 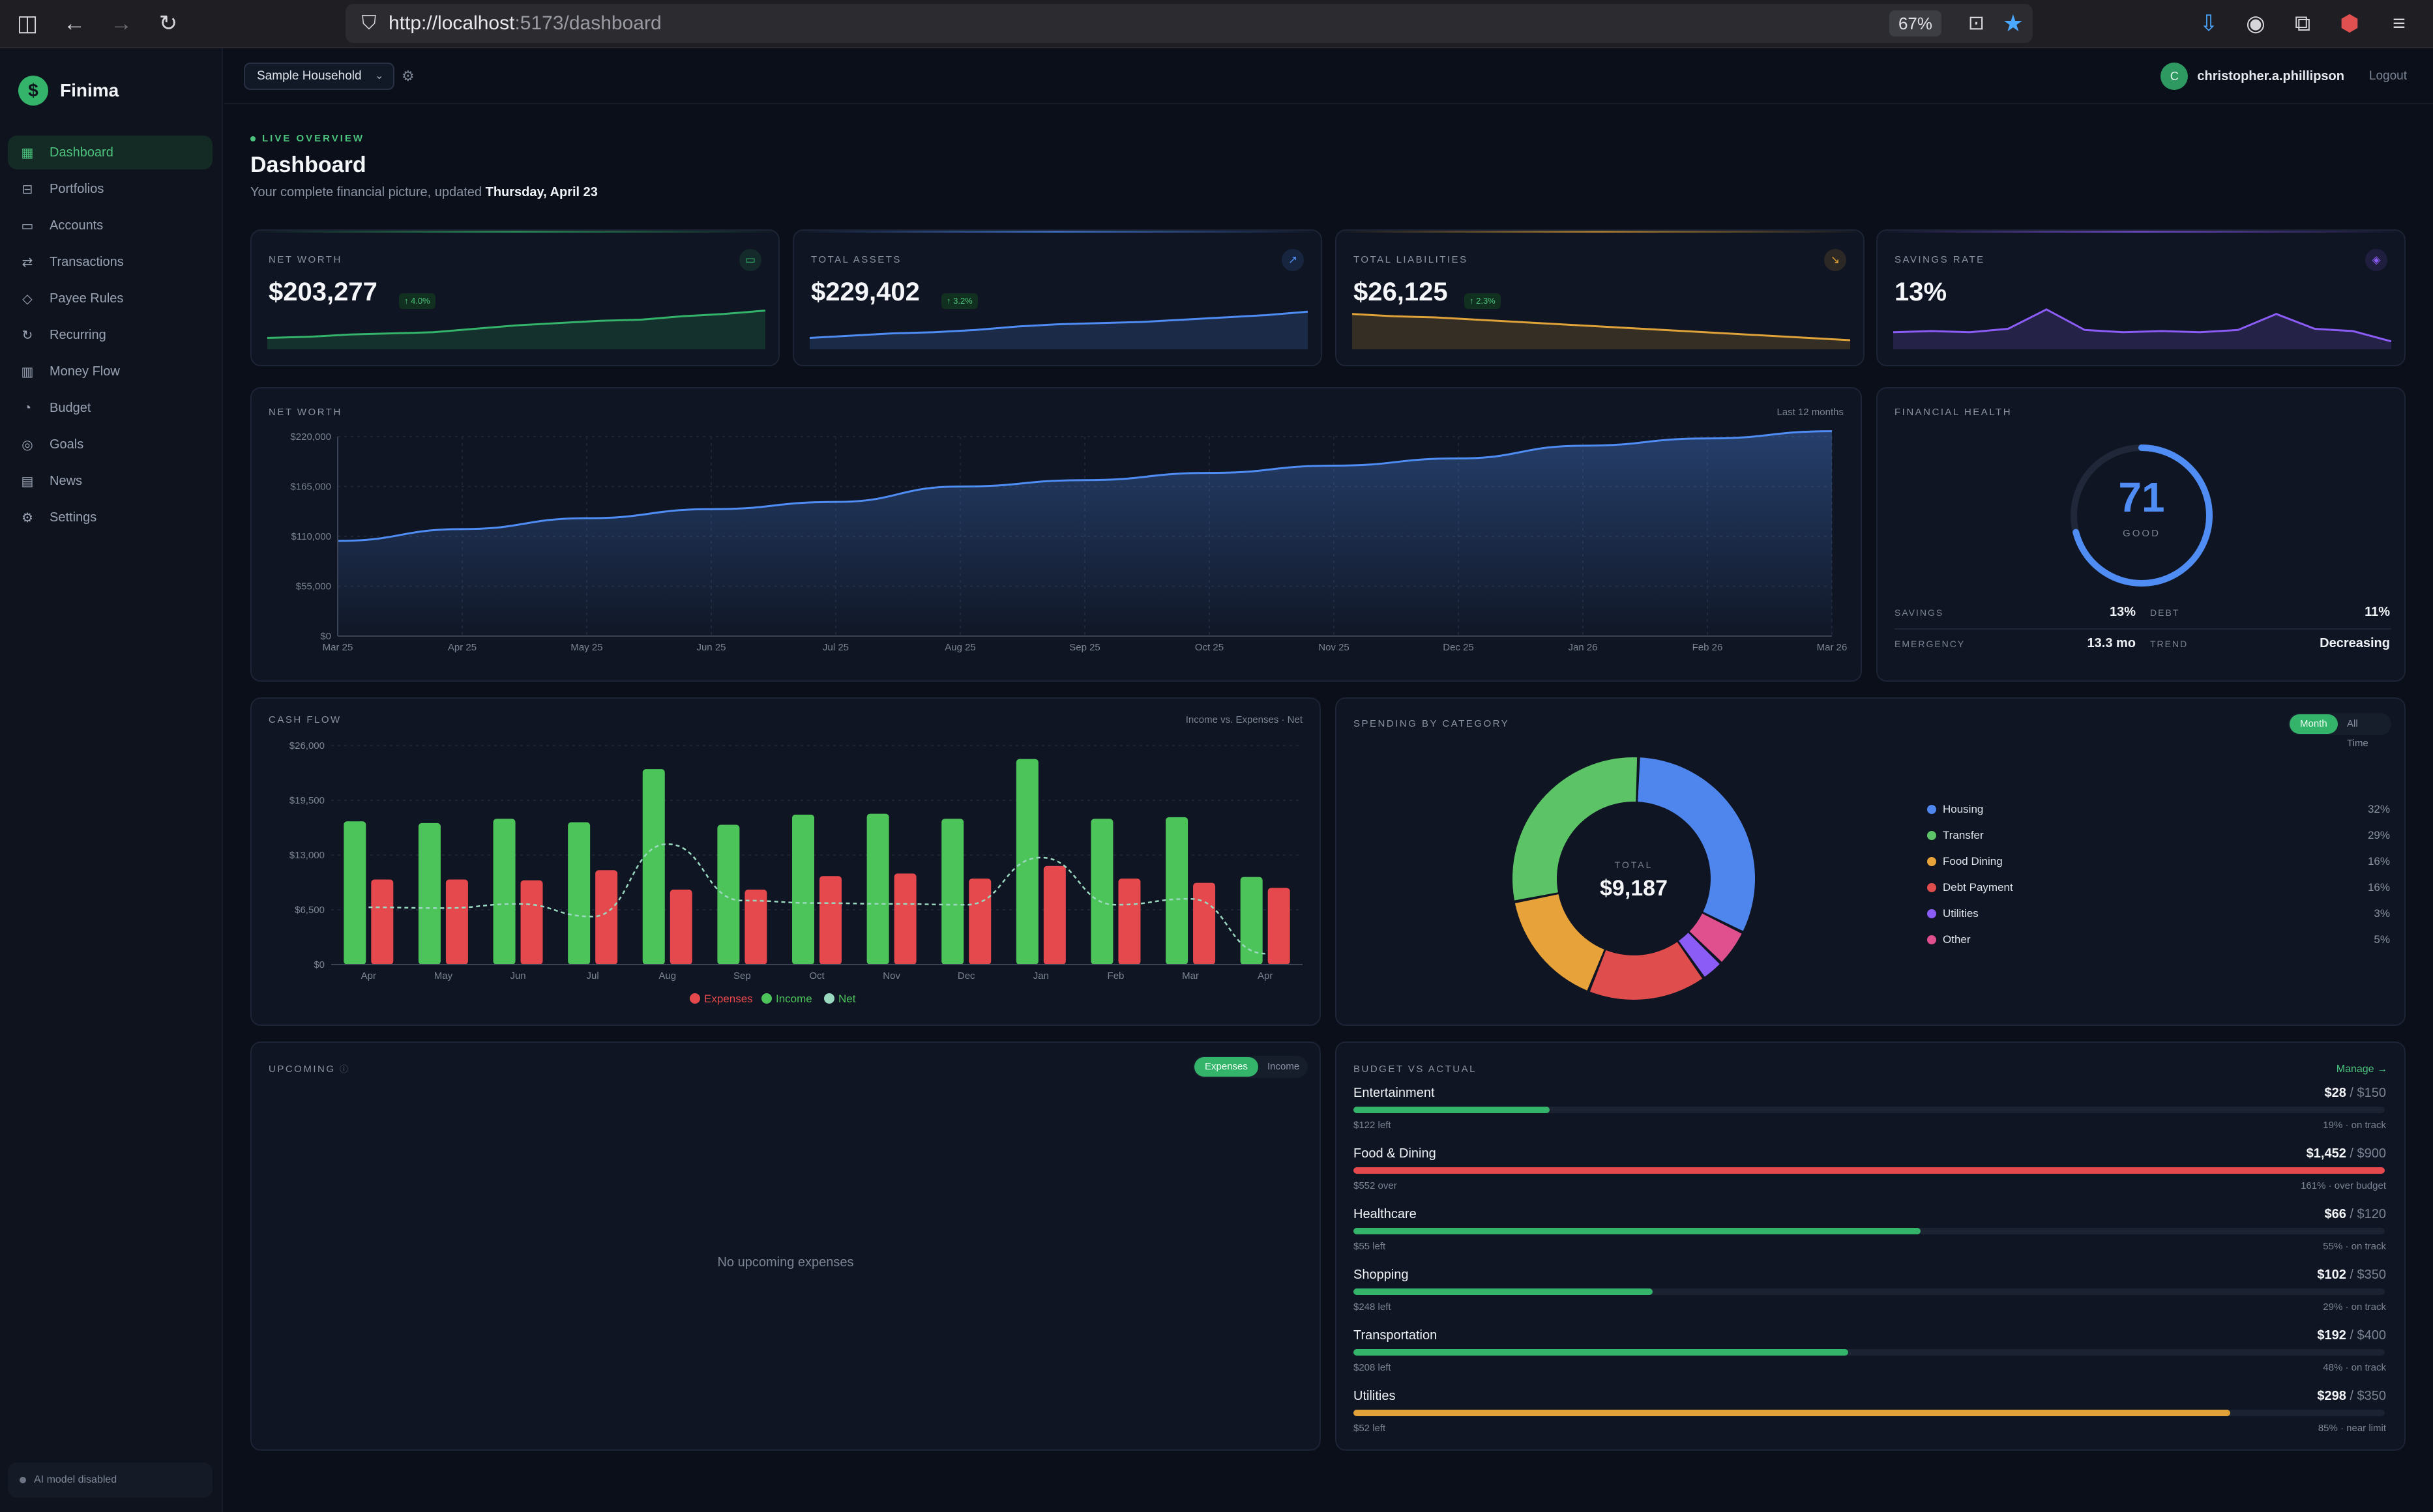 I want to click on expenses-toggle-button: Expenses, so click(x=1226, y=1067).